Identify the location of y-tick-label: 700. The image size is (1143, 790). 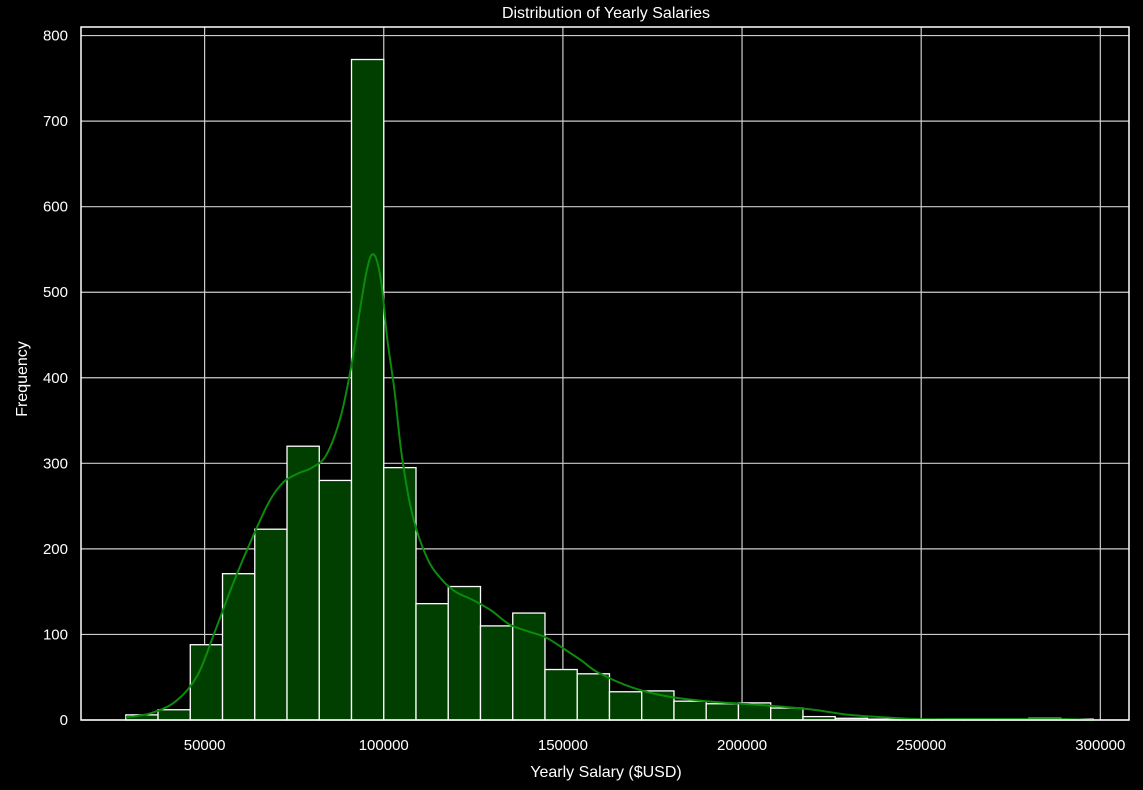
(55, 121).